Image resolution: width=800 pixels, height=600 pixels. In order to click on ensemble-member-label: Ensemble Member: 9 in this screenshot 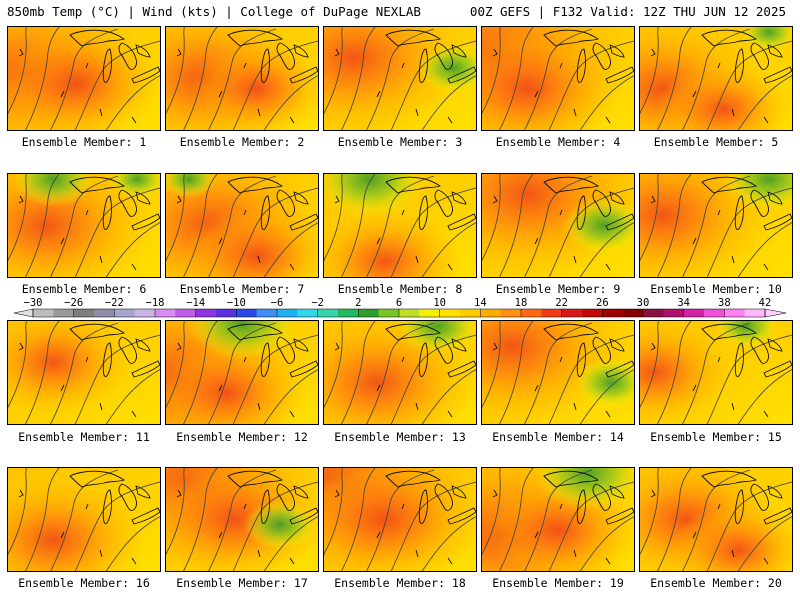, I will do `click(558, 289)`.